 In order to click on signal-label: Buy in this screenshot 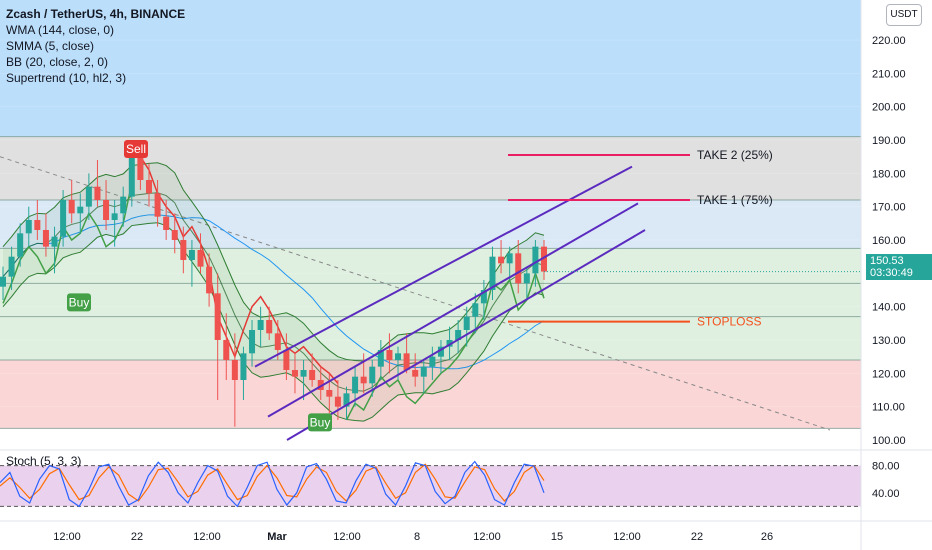, I will do `click(320, 422)`.